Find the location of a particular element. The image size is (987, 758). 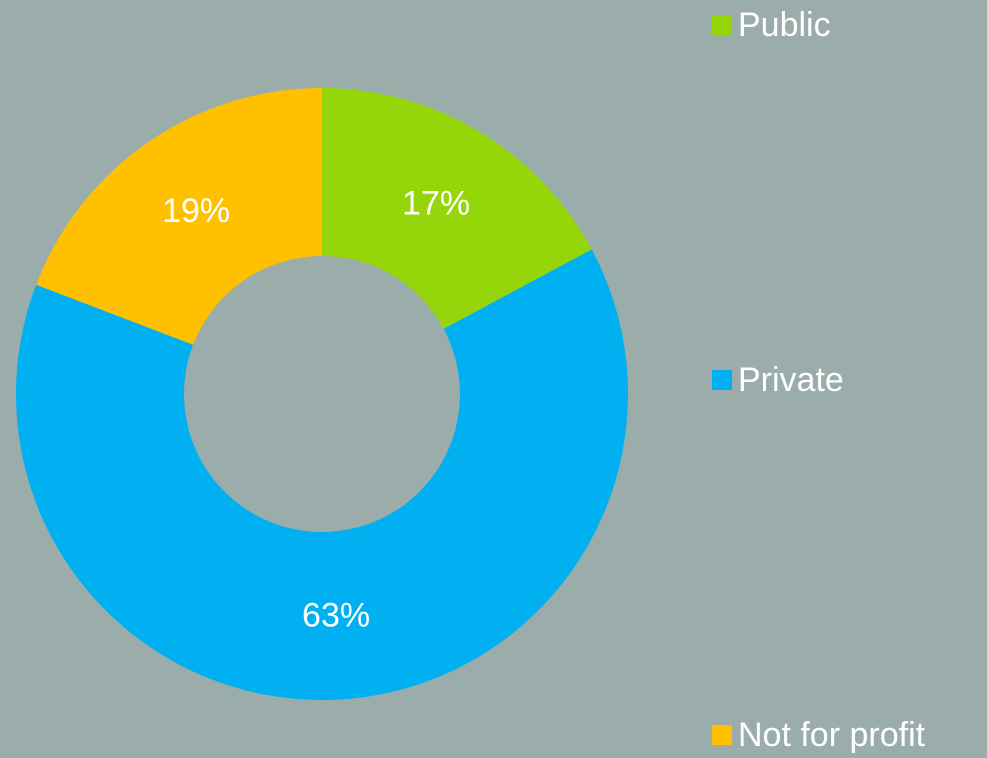

slice-not-for-profit is located at coordinates (179, 216).